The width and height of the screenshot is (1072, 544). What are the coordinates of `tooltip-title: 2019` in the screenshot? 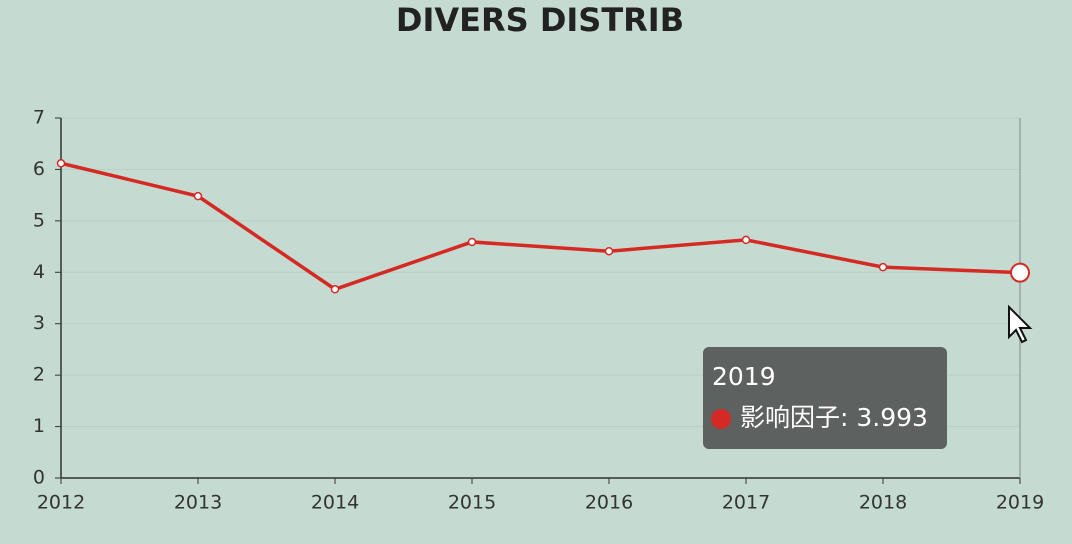 It's located at (744, 376).